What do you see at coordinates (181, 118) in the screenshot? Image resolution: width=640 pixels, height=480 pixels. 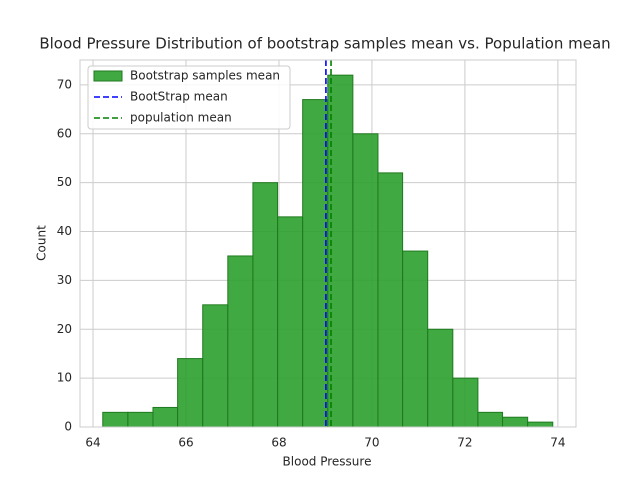 I see `legend-label: population mean` at bounding box center [181, 118].